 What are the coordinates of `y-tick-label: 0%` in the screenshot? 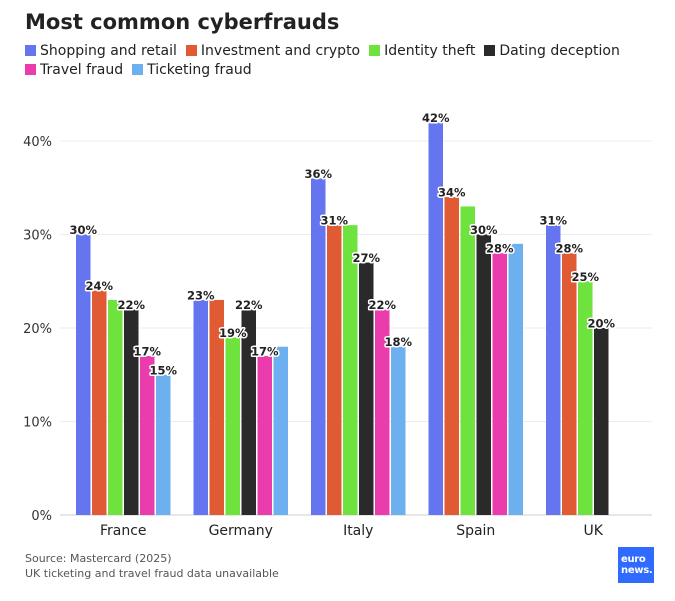 It's located at (41, 516).